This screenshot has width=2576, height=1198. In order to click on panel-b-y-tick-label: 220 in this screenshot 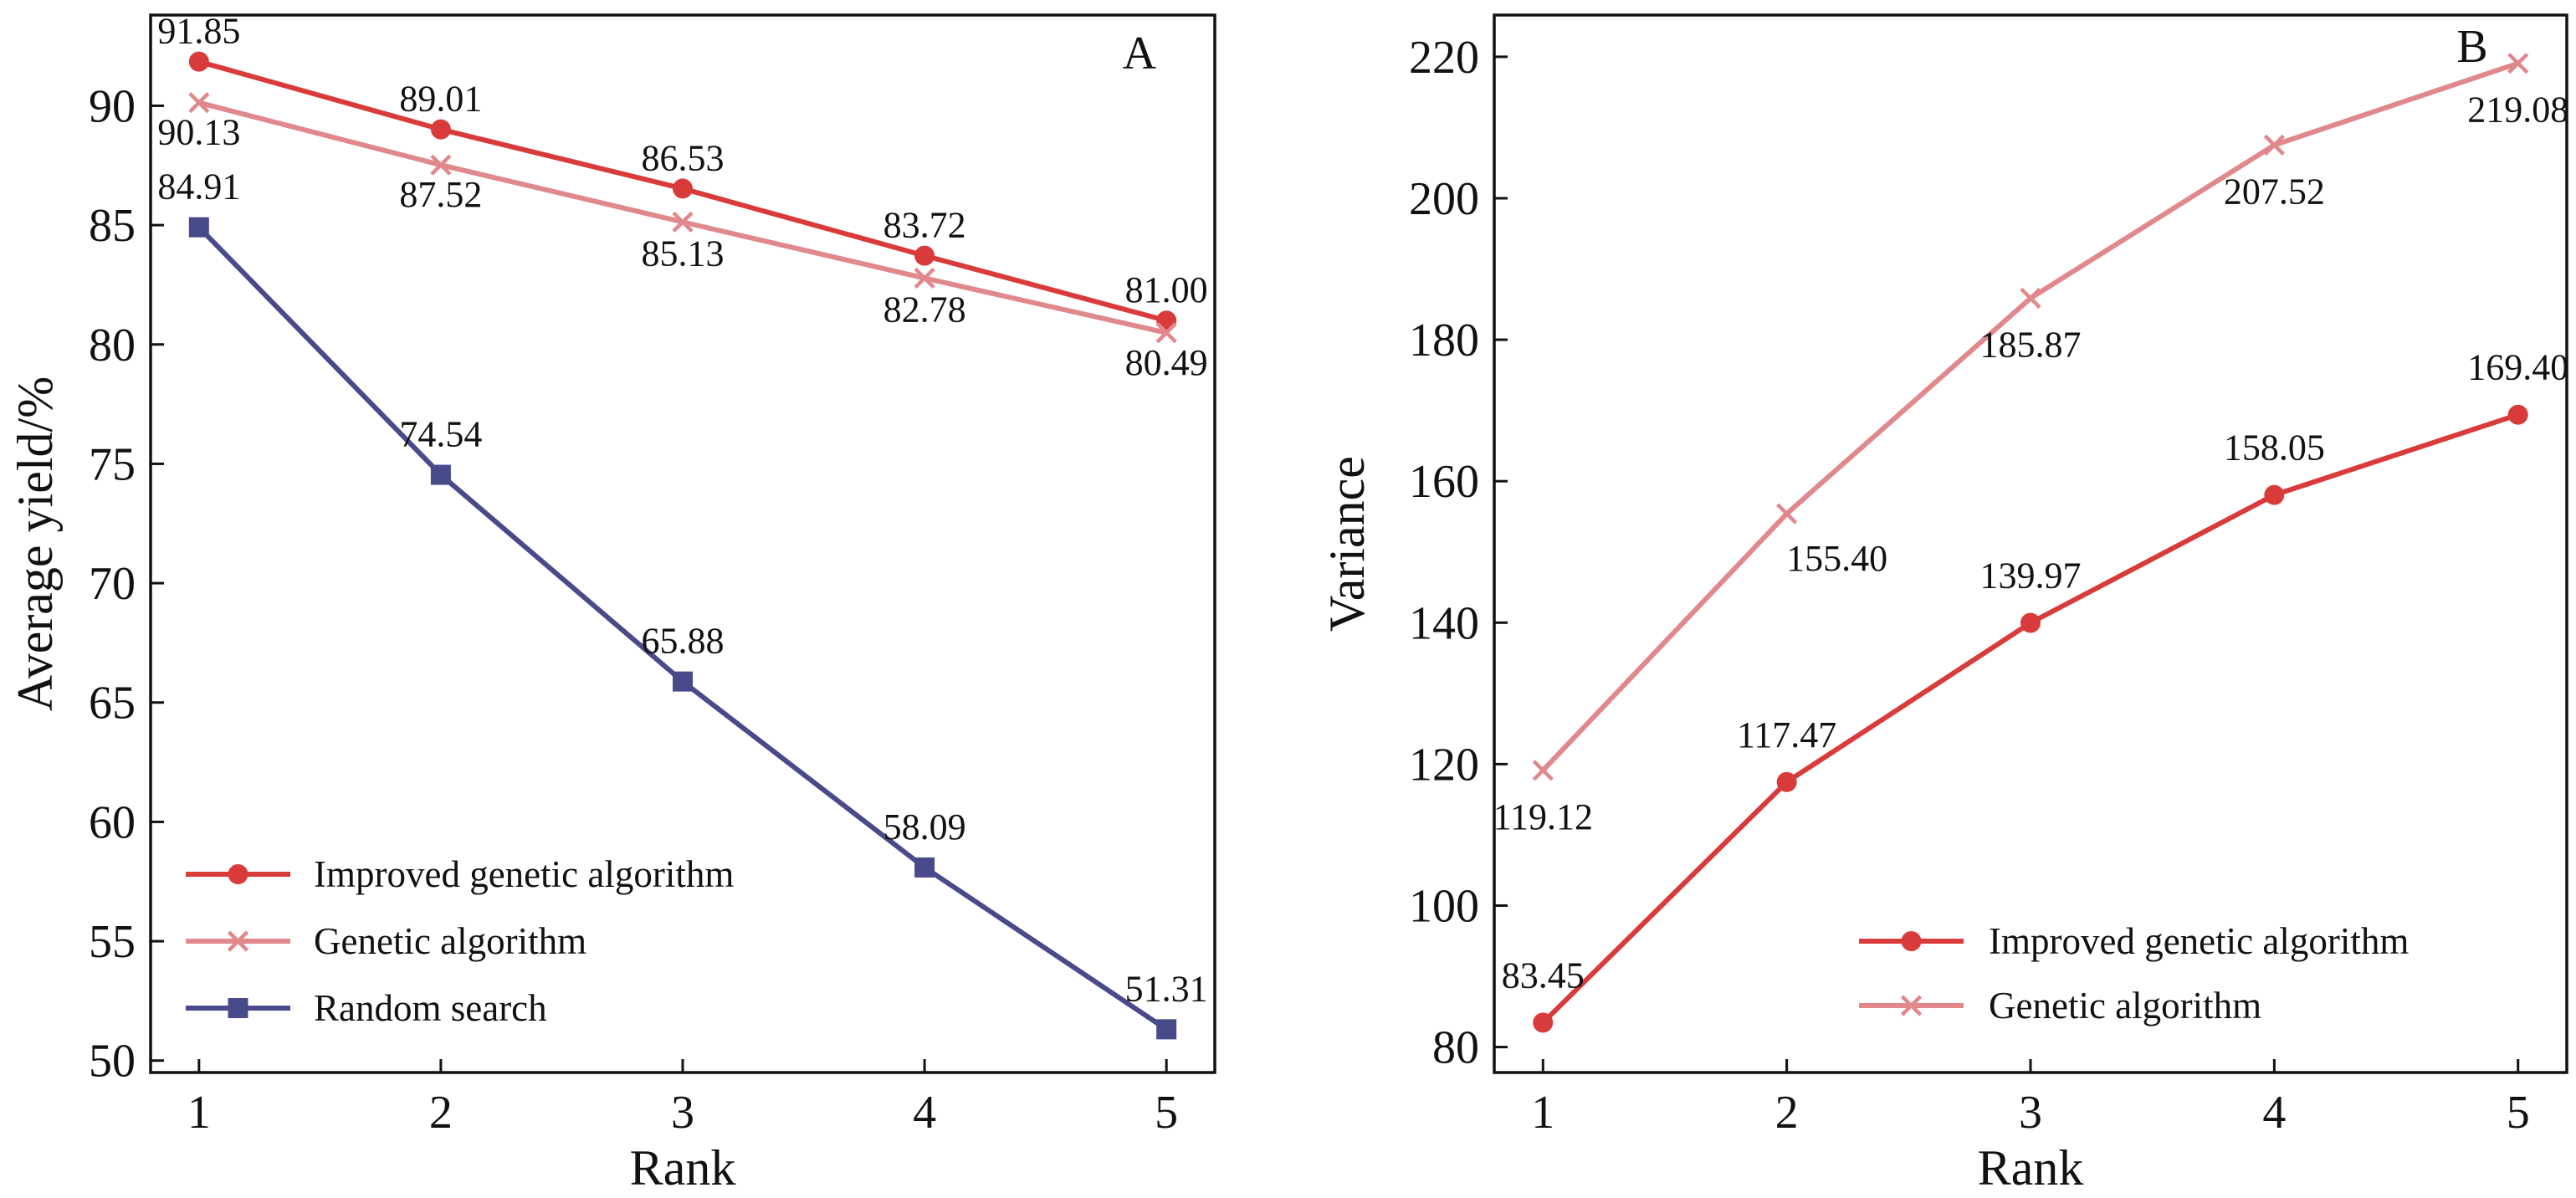, I will do `click(1444, 58)`.